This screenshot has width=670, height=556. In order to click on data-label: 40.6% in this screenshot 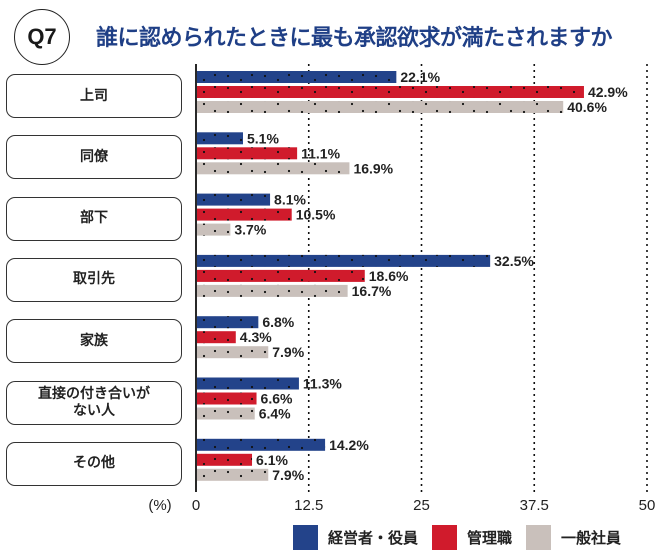, I will do `click(587, 107)`.